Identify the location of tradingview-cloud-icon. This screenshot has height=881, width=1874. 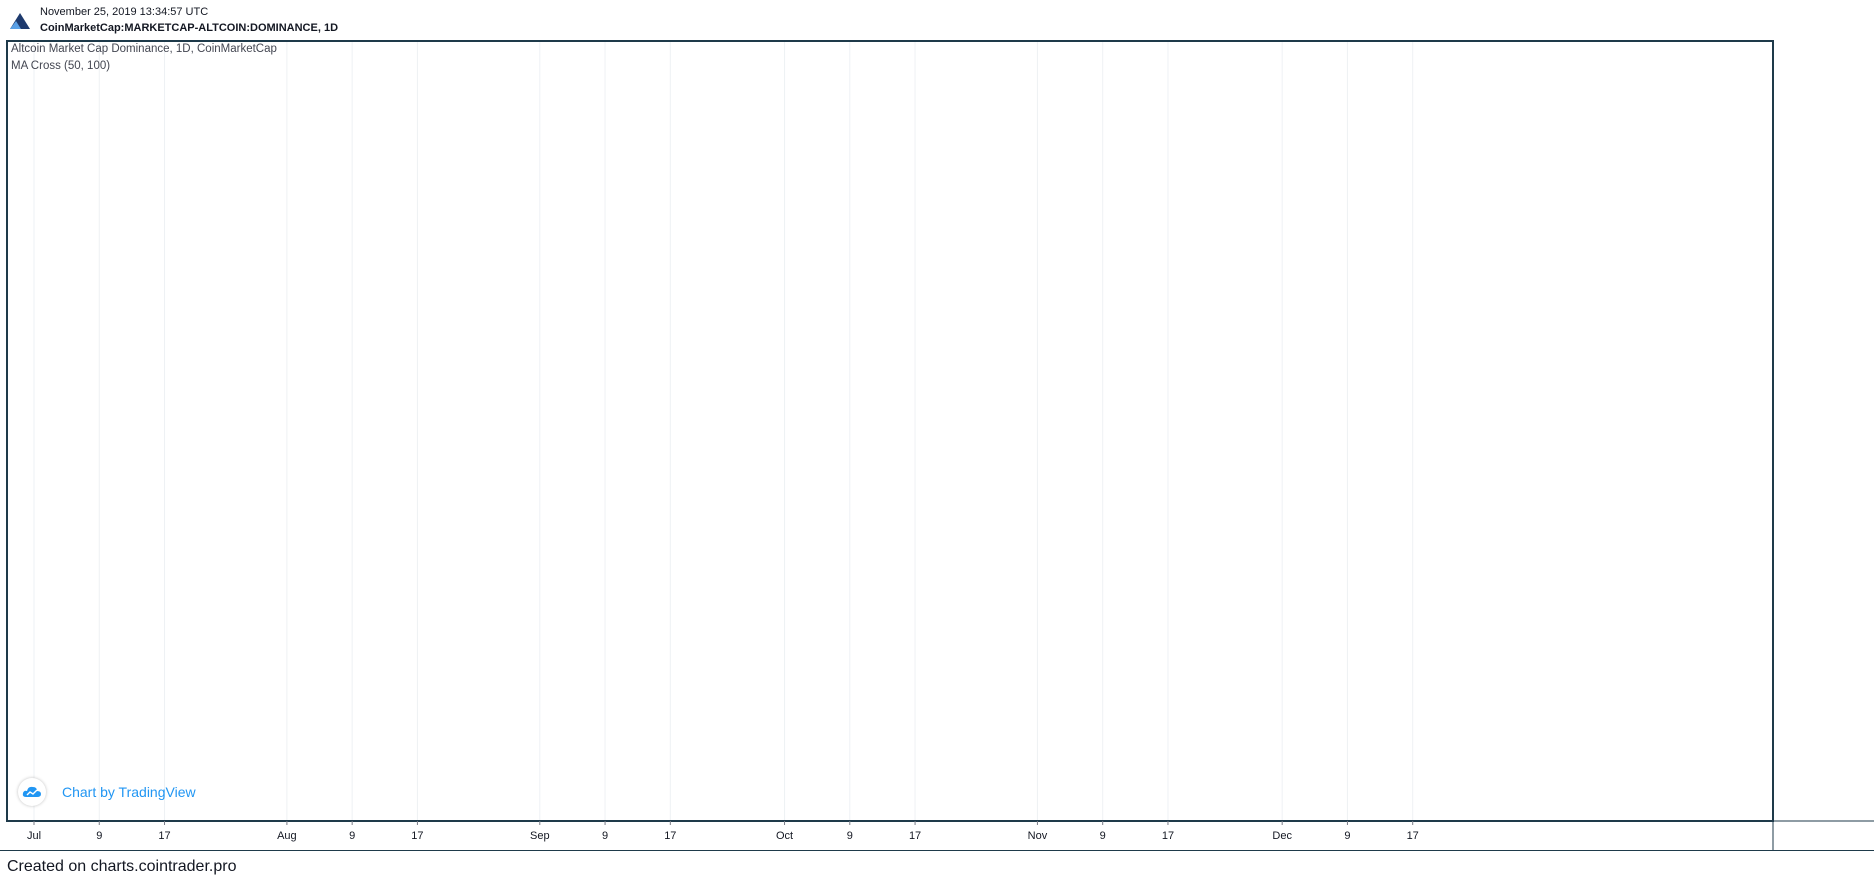
(32, 792).